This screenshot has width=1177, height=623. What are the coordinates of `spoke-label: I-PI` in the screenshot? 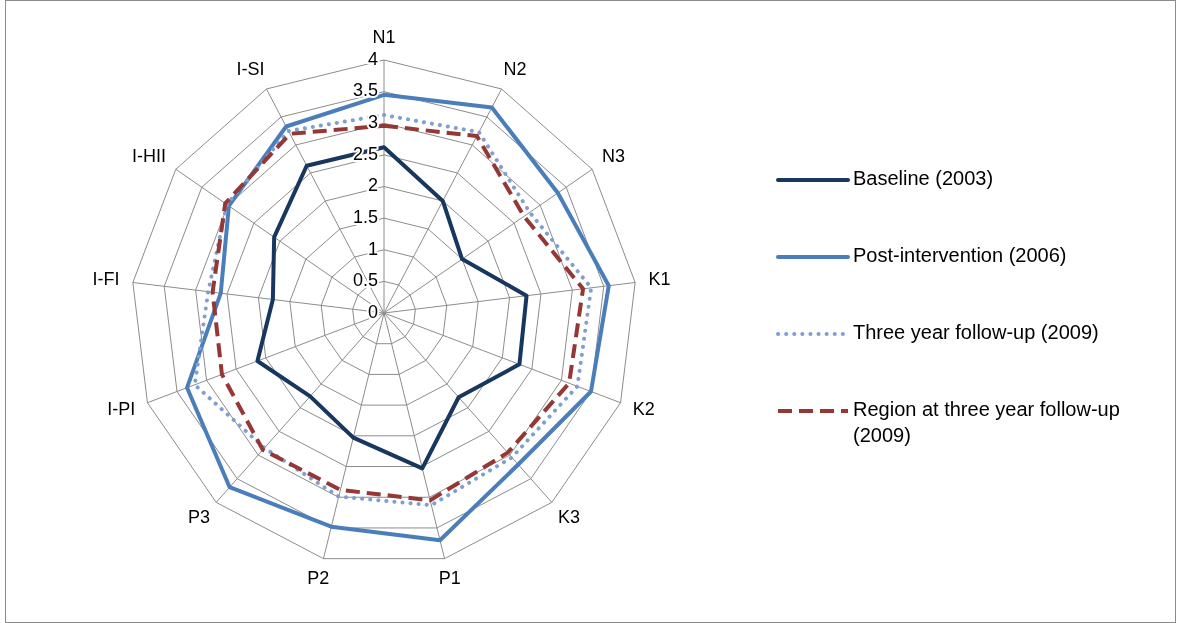 It's located at (121, 409).